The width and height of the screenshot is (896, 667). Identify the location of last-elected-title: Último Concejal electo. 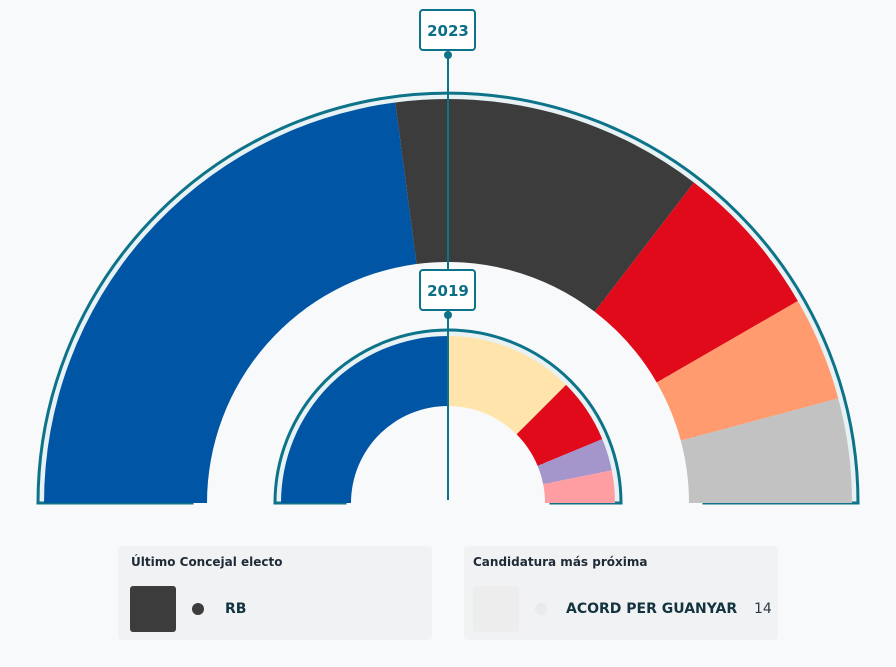
(207, 562).